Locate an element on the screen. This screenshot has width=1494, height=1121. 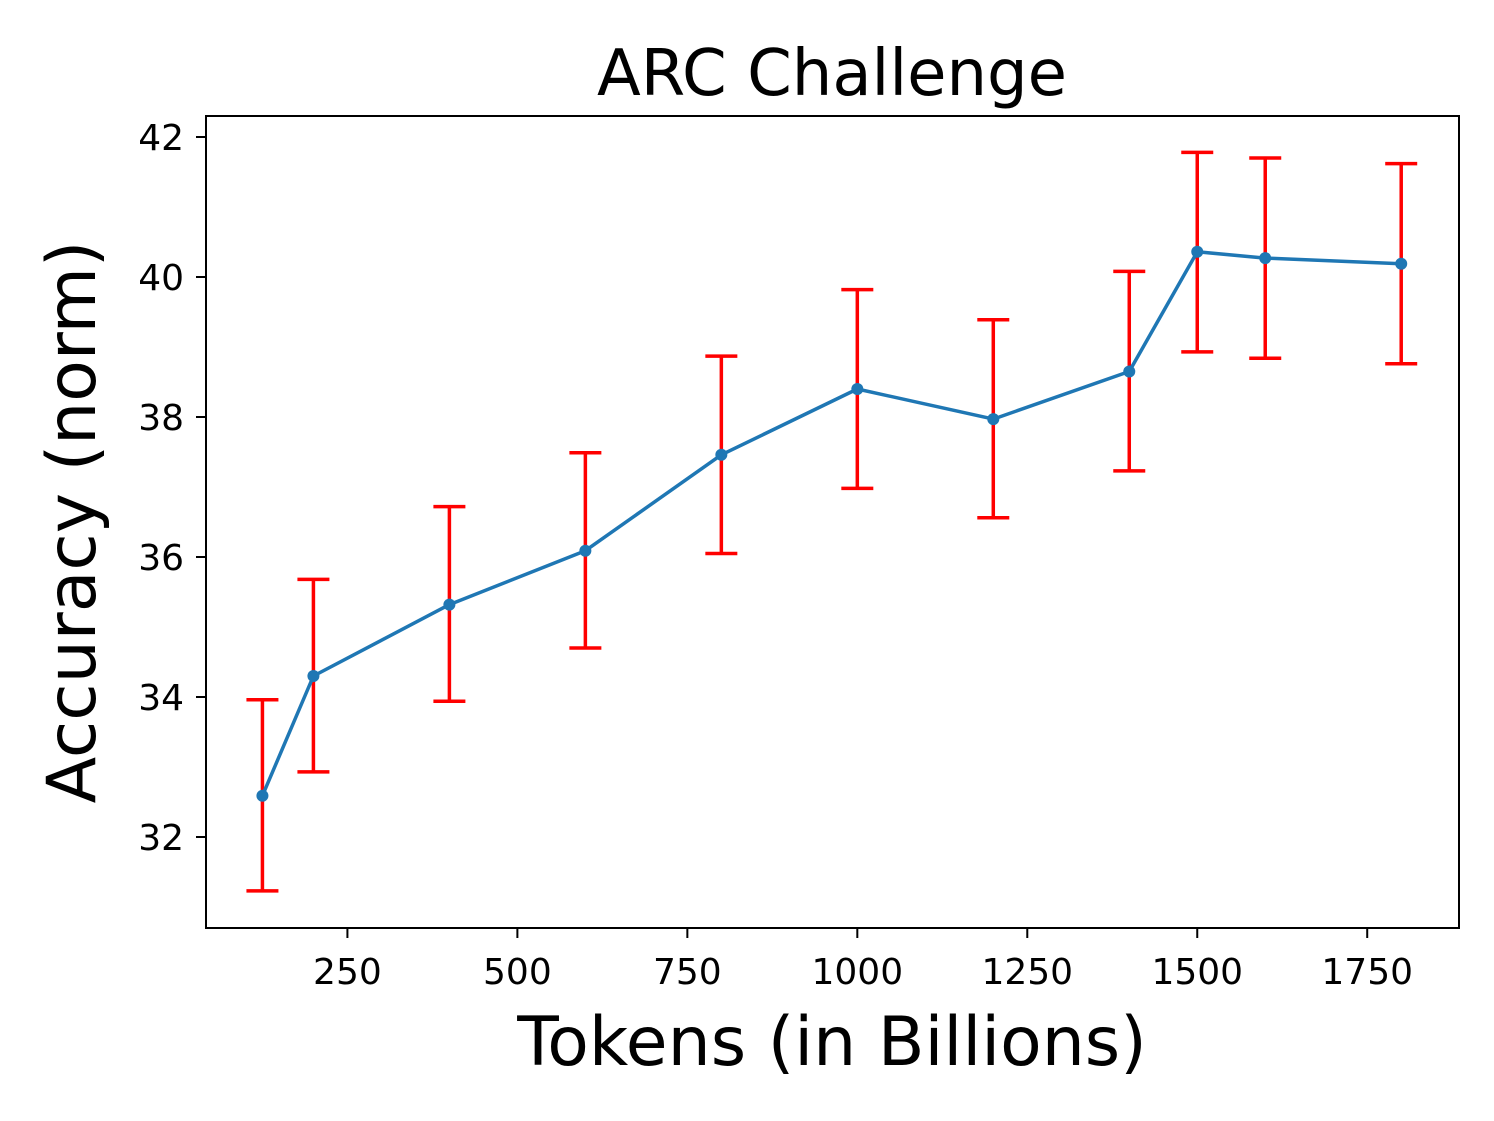
x-tick-label: 1000 is located at coordinates (858, 972).